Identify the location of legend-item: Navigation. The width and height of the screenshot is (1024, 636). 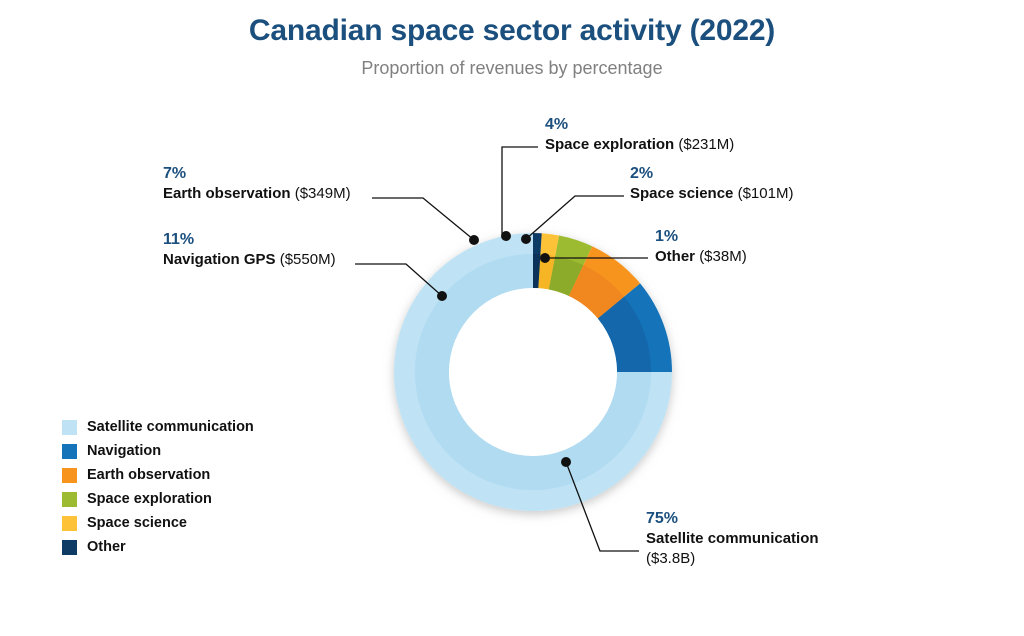
(158, 451).